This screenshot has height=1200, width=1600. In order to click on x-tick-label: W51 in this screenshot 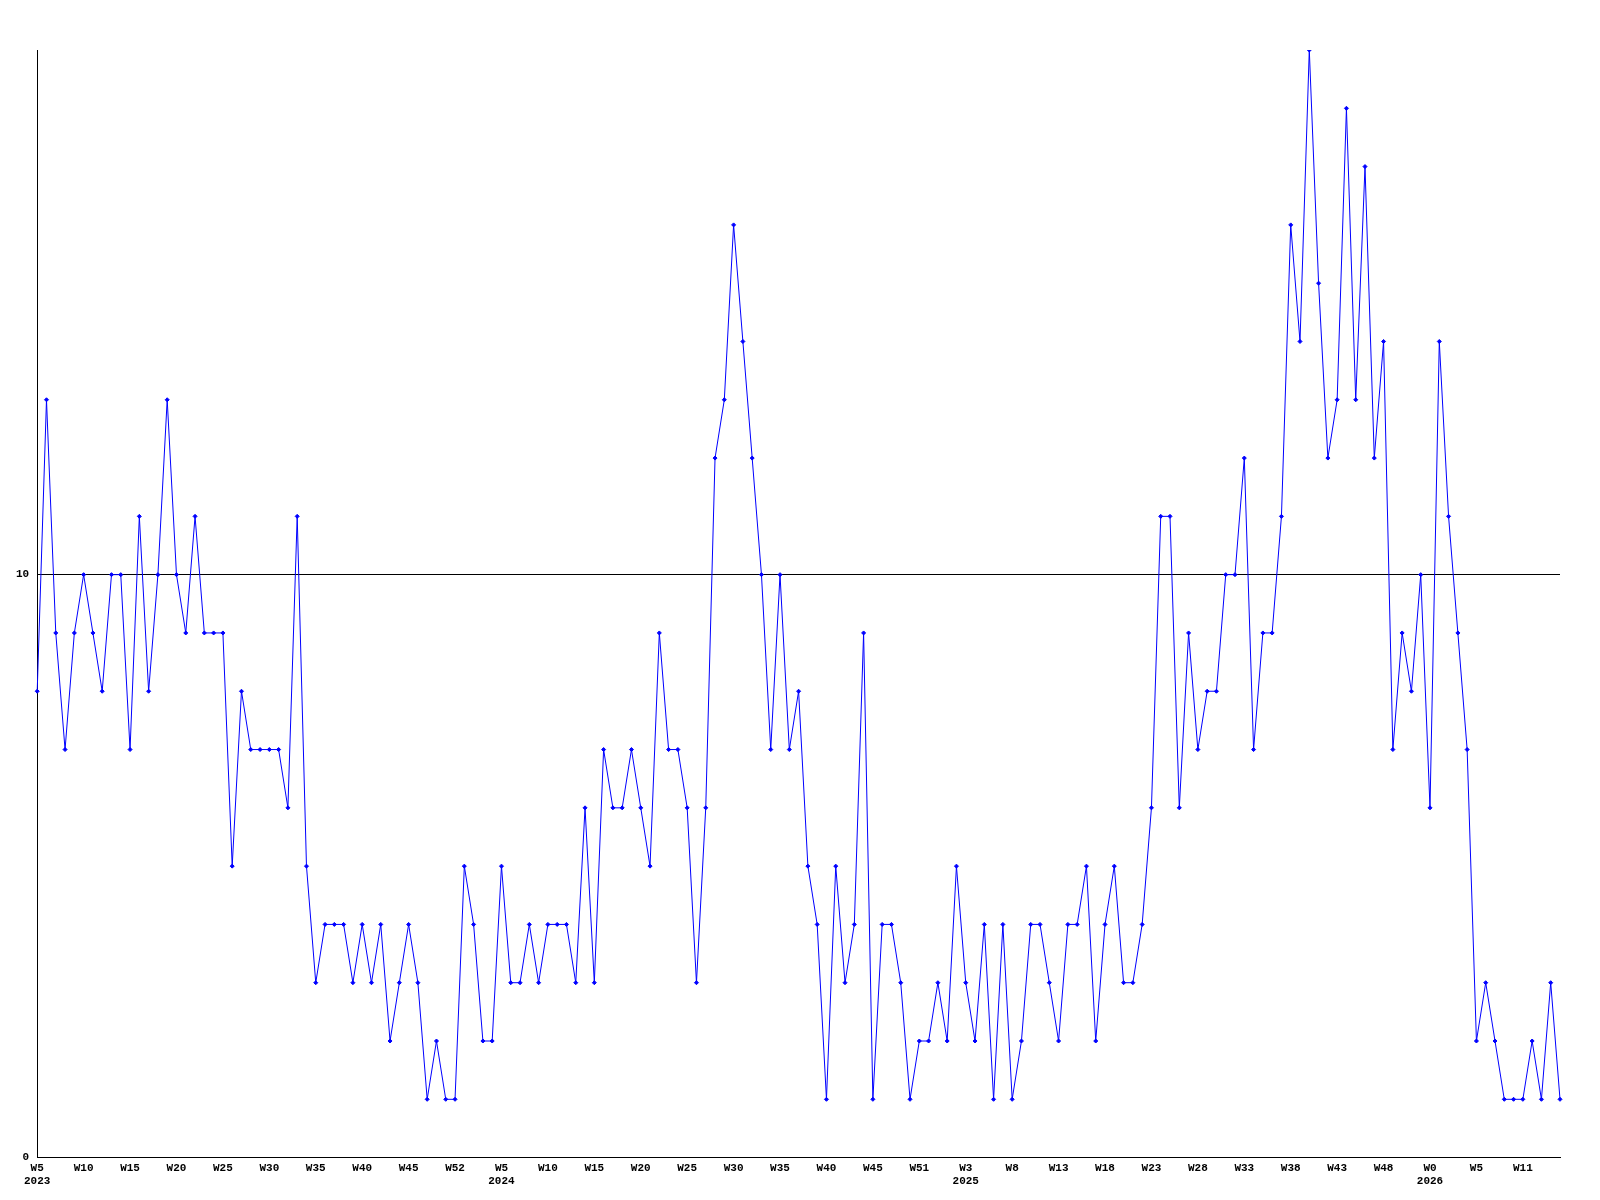, I will do `click(919, 1167)`.